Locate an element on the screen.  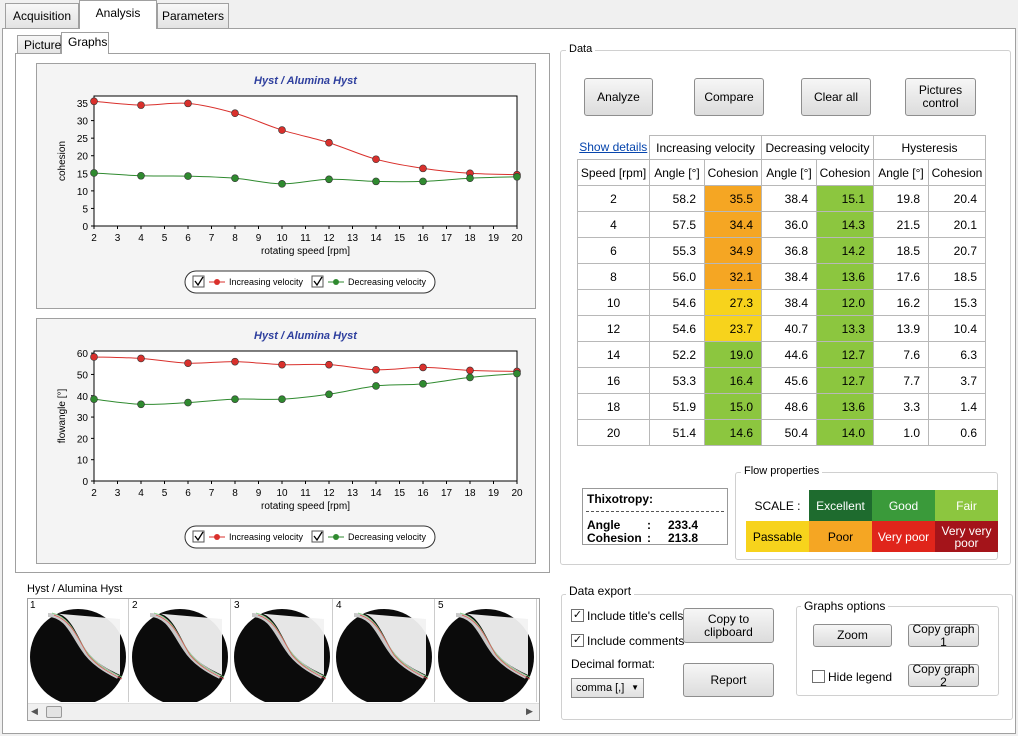
picture-thumbnail: 2 is located at coordinates (180, 650).